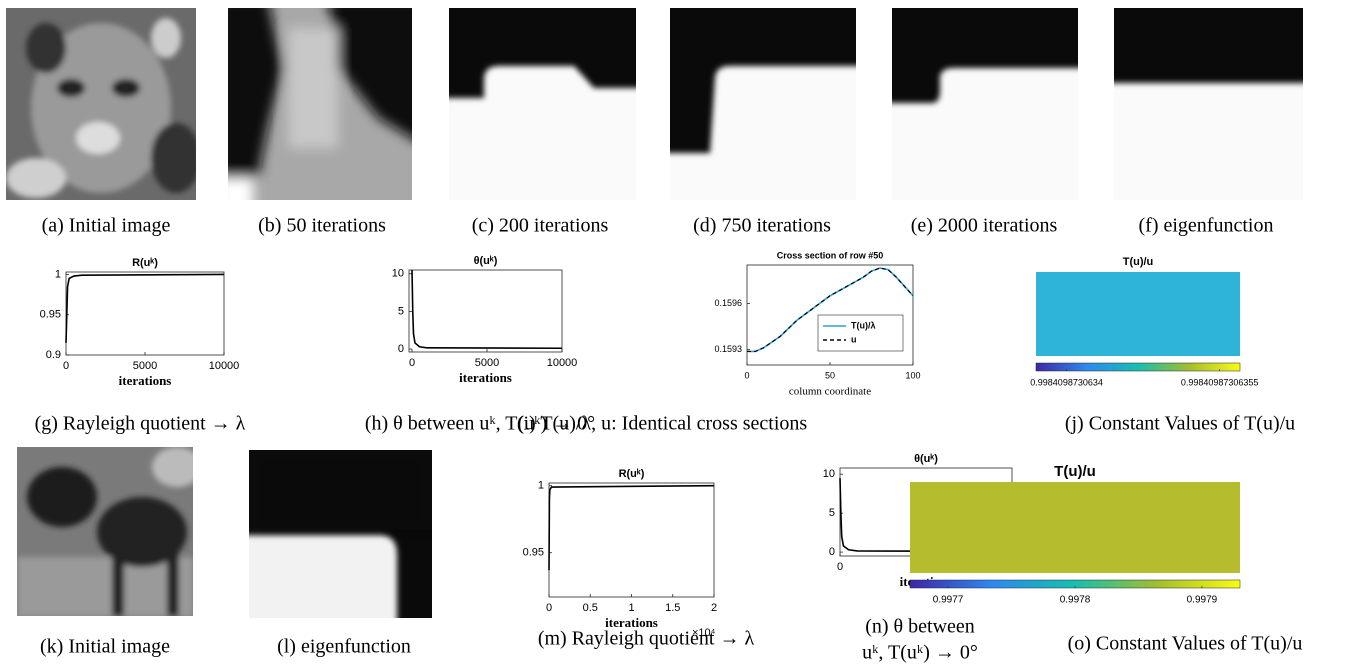 This screenshot has width=1353, height=669. Describe the element at coordinates (1185, 644) in the screenshot. I see `caption: (o) Constant Values of T(u)/u` at that location.